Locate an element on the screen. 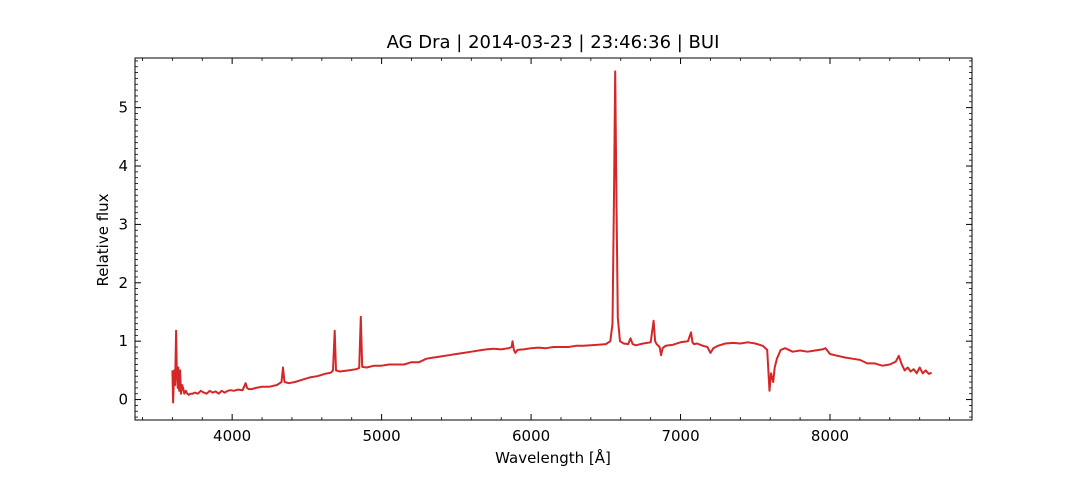 This screenshot has height=480, width=1080. x-tick-label: 4000 is located at coordinates (232, 436).